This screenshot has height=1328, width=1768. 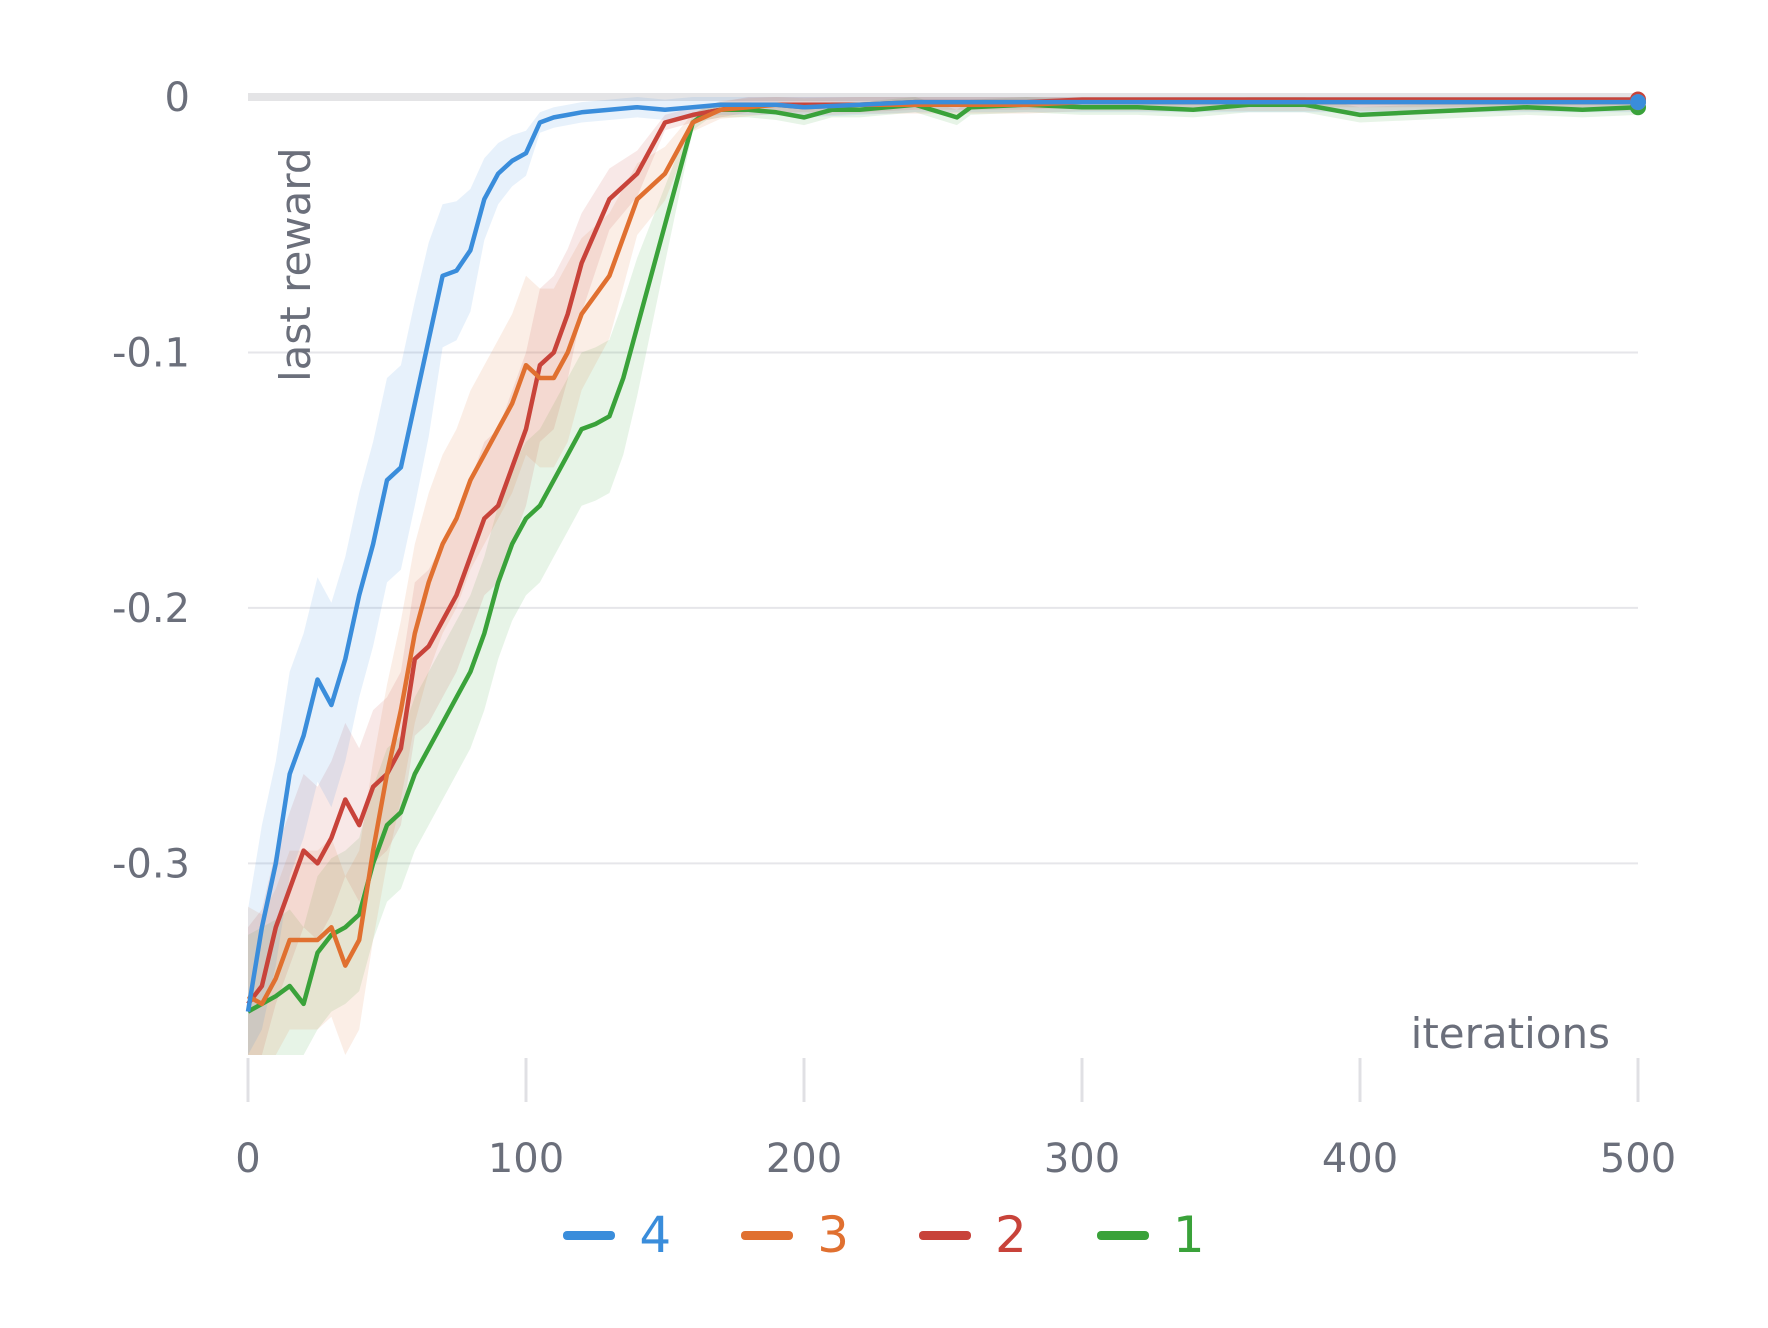 I want to click on legend-label-4: 4, so click(x=655, y=1235).